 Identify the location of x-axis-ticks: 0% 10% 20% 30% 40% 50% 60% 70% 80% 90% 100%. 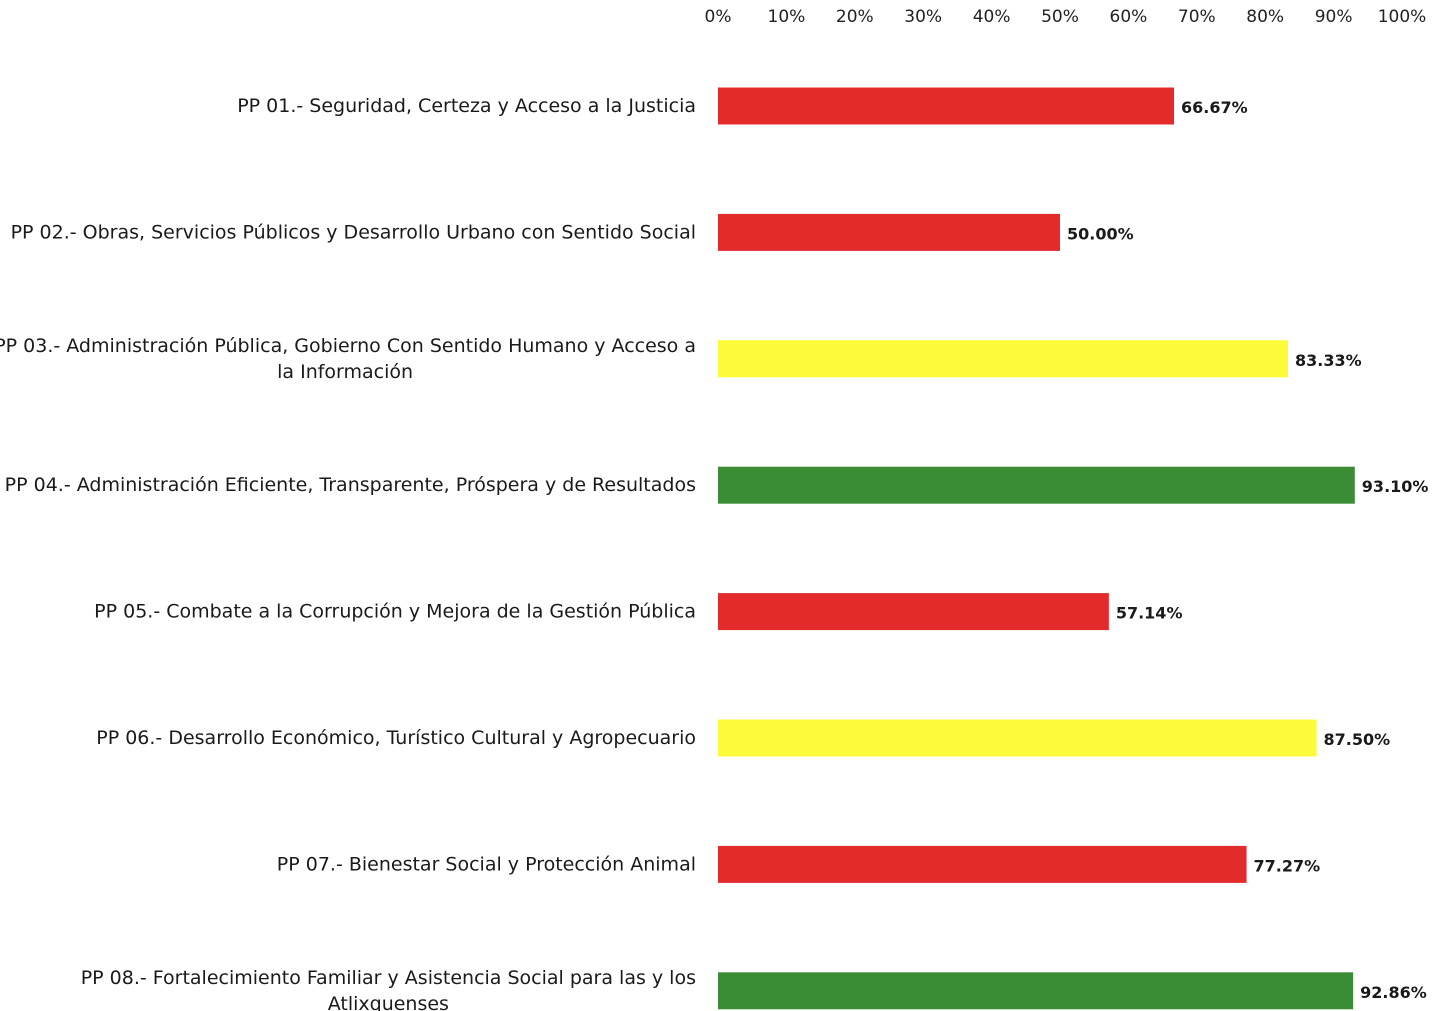
(1066, 17).